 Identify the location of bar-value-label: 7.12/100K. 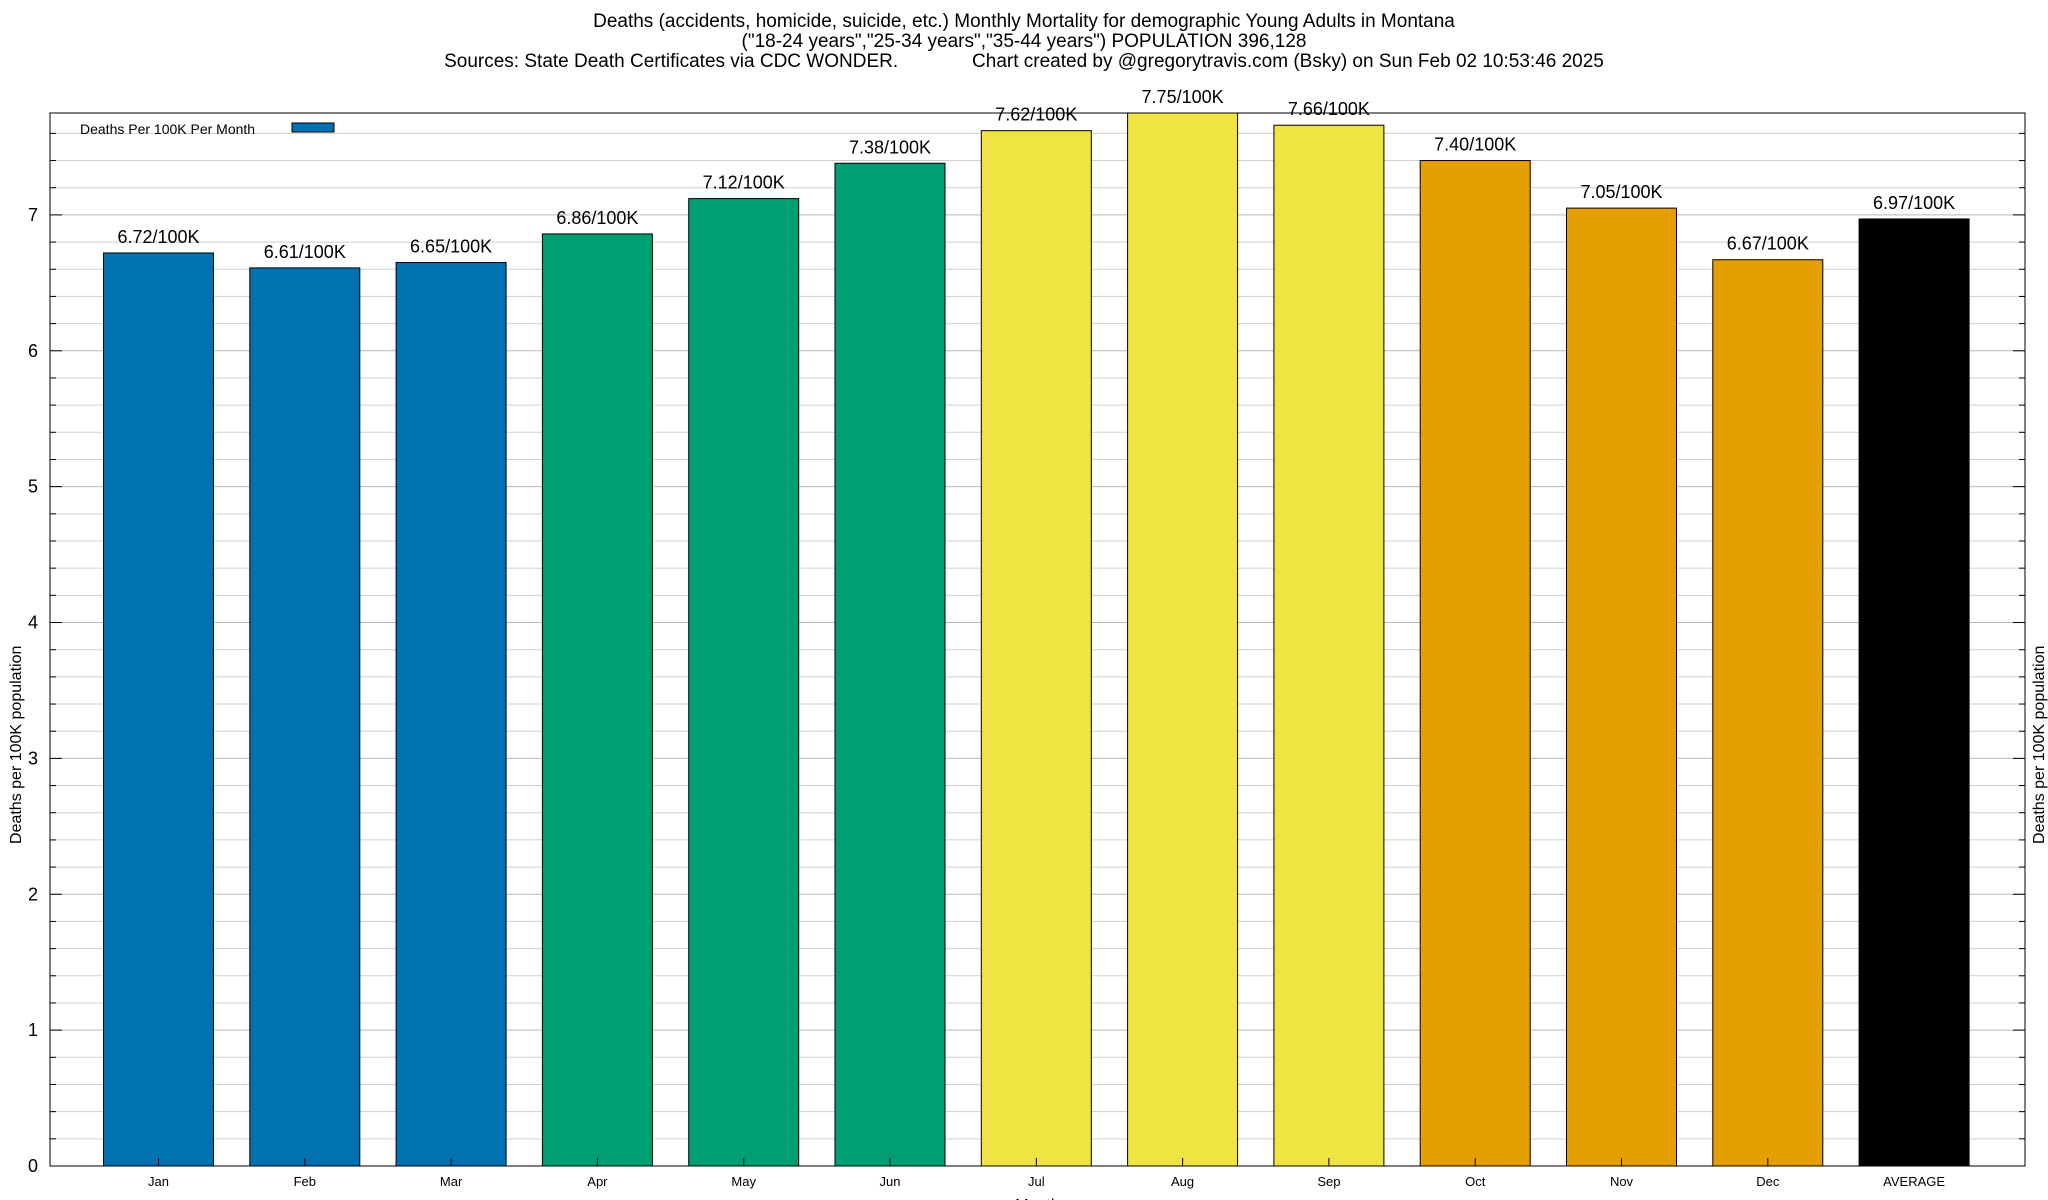
(744, 183).